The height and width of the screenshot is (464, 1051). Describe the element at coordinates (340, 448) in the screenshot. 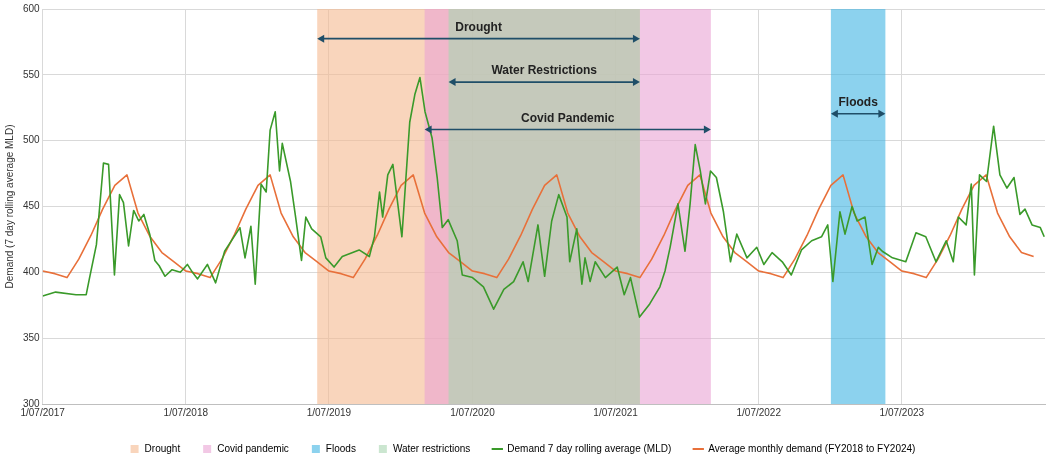

I see `legend-label: Floods` at that location.